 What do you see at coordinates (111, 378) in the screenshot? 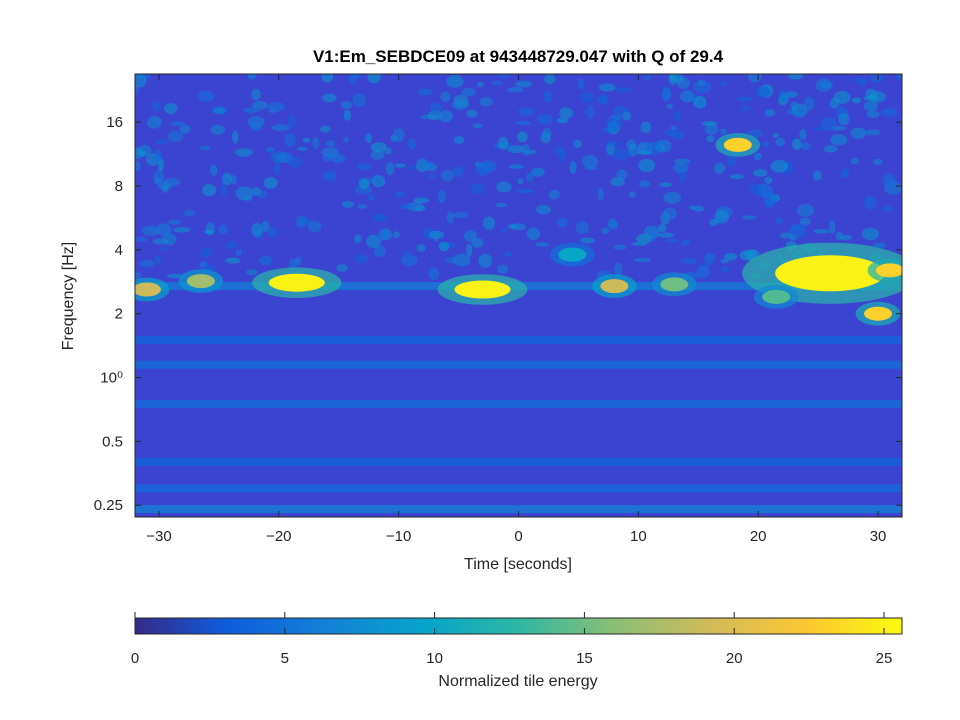
I see `y-tick-label: 10⁰` at bounding box center [111, 378].